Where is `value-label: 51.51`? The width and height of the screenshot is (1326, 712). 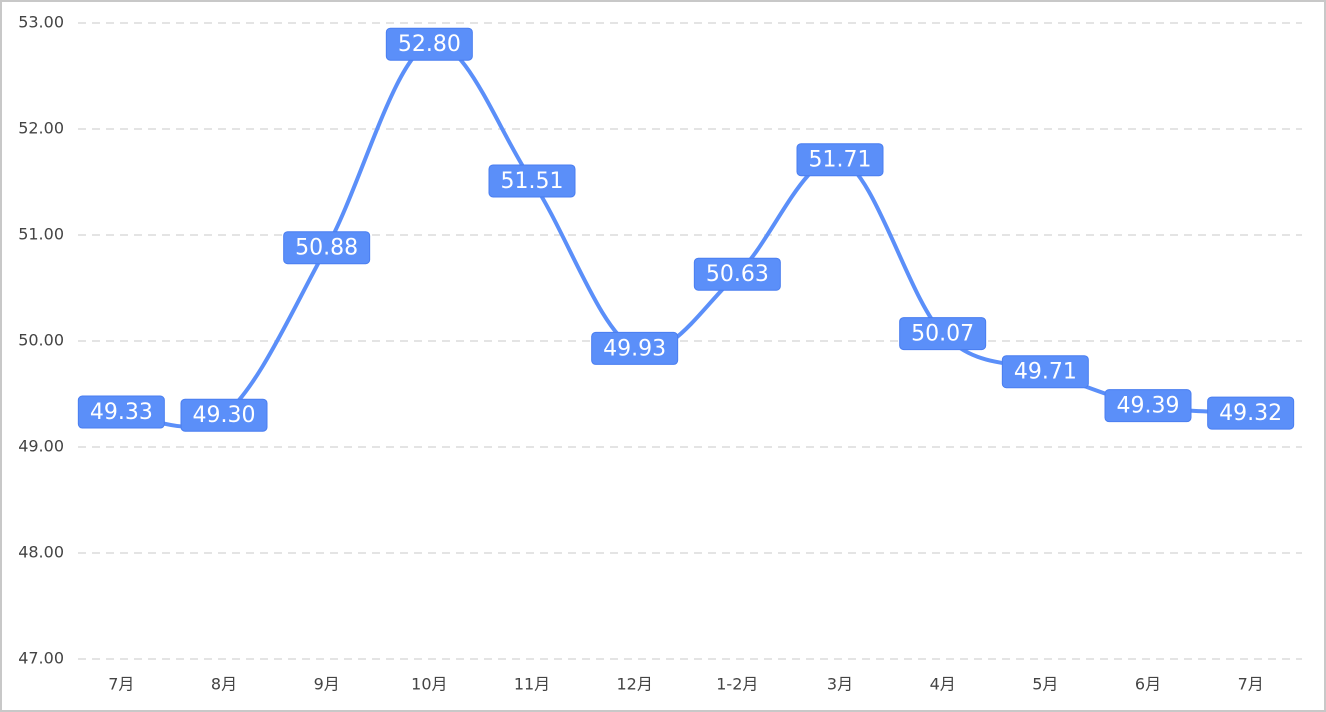 value-label: 51.51 is located at coordinates (532, 181).